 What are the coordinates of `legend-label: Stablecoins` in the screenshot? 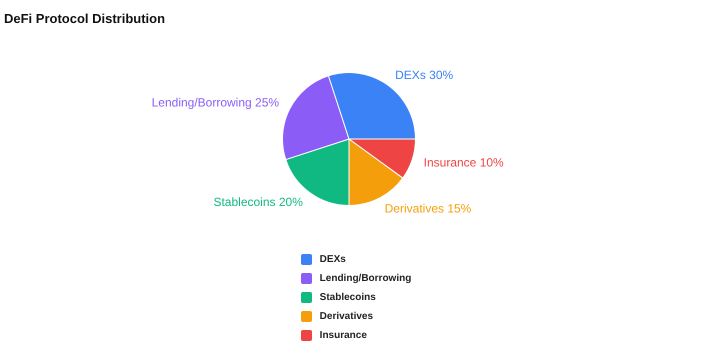 It's located at (348, 297).